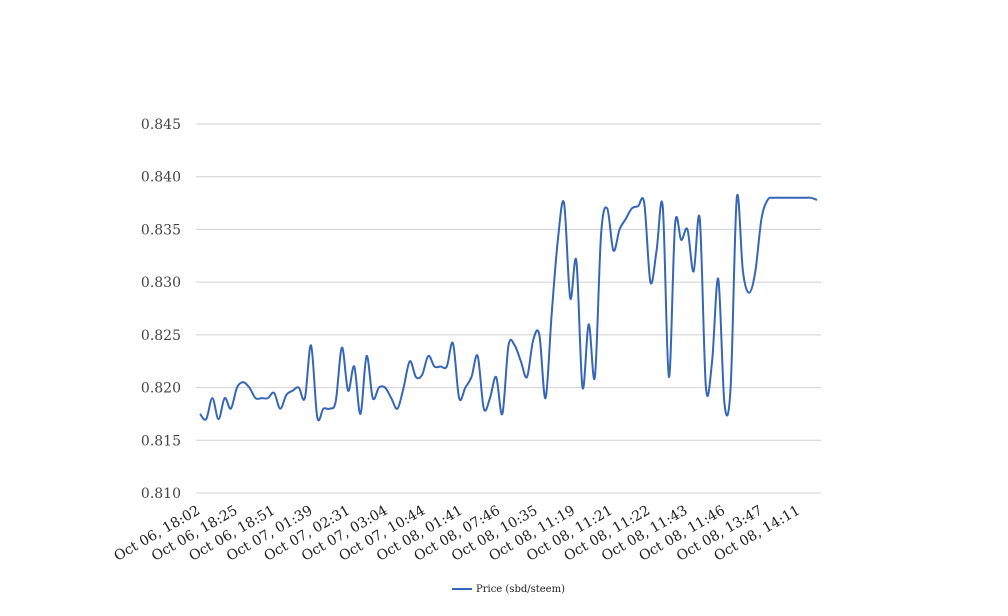  Describe the element at coordinates (520, 589) in the screenshot. I see `legend-label: Price (sbd/steem)` at that location.